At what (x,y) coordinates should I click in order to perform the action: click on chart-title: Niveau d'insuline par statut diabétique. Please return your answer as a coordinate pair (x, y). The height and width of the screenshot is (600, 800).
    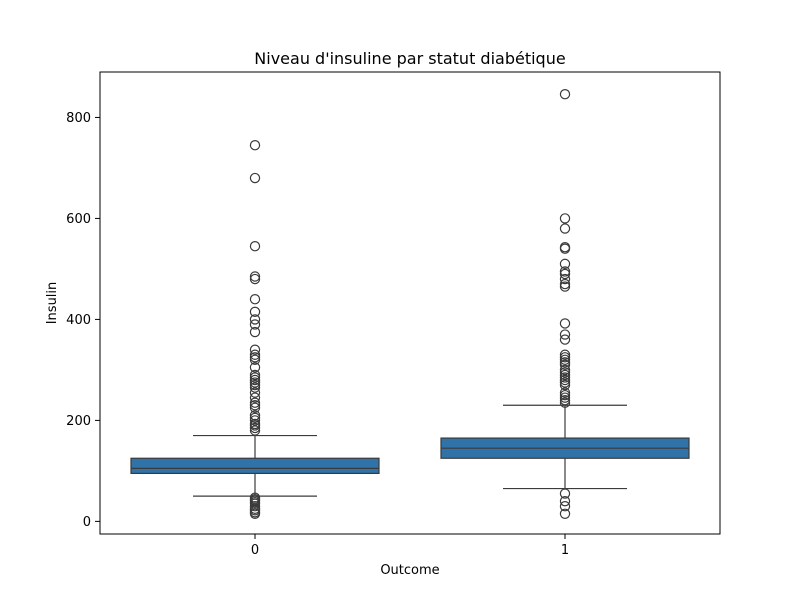
    Looking at the image, I should click on (409, 58).